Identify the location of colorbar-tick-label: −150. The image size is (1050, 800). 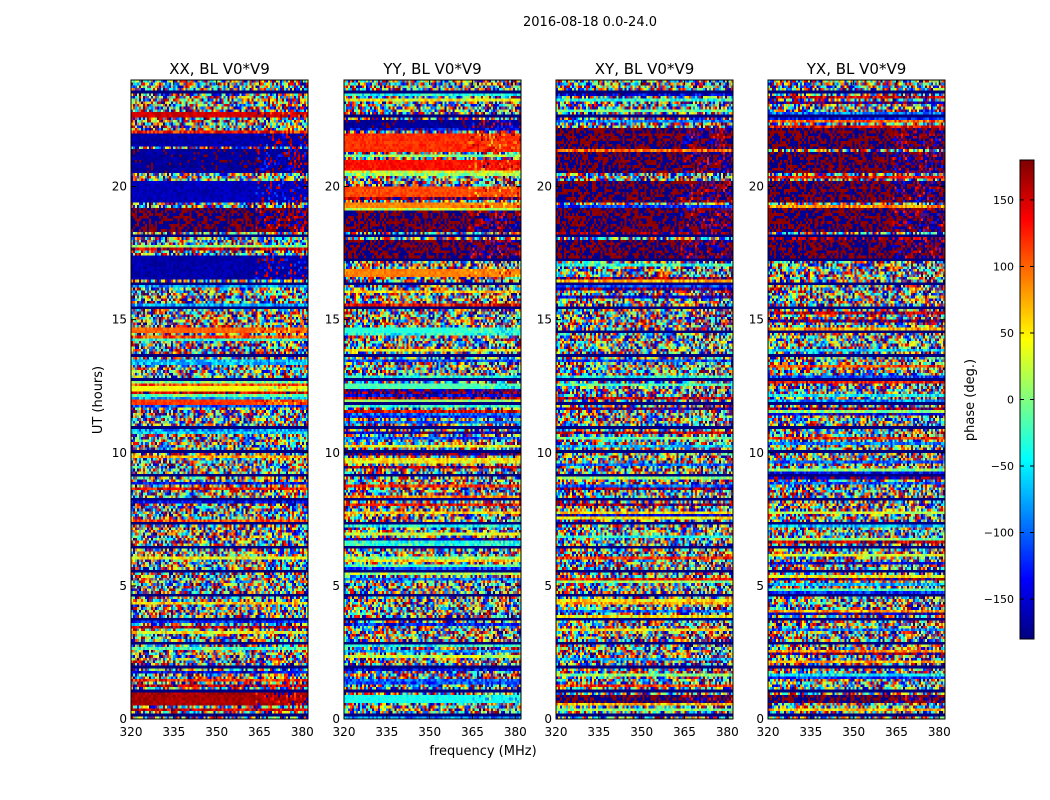
(999, 599).